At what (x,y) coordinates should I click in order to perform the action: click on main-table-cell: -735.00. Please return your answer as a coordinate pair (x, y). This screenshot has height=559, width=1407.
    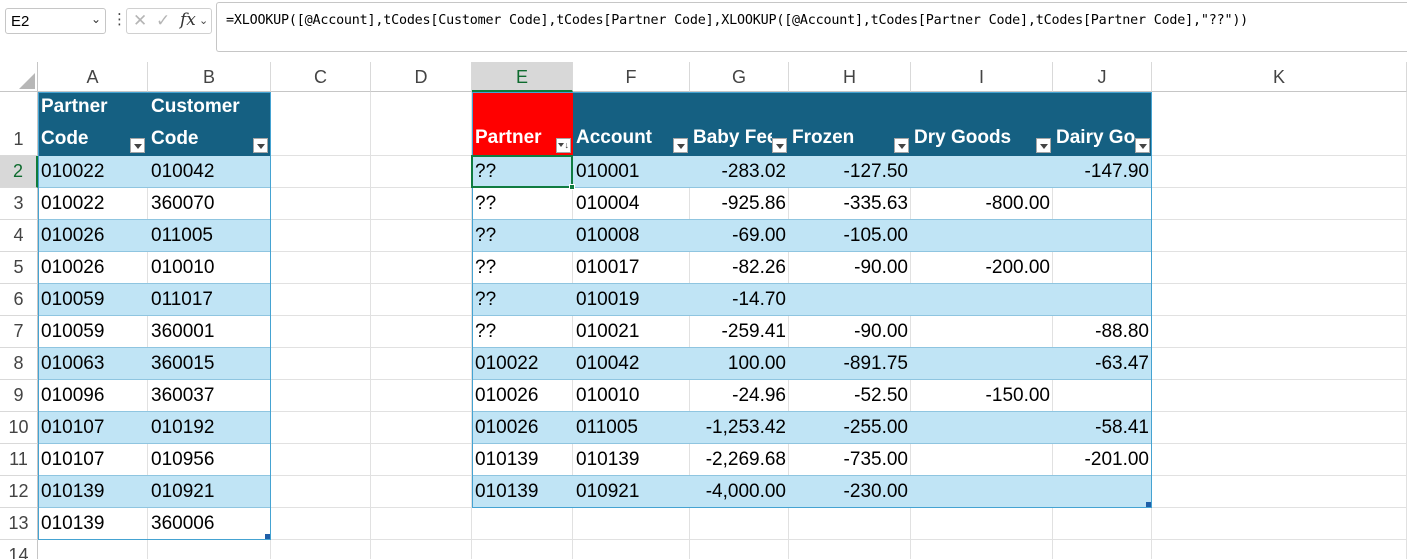
    Looking at the image, I should click on (875, 459).